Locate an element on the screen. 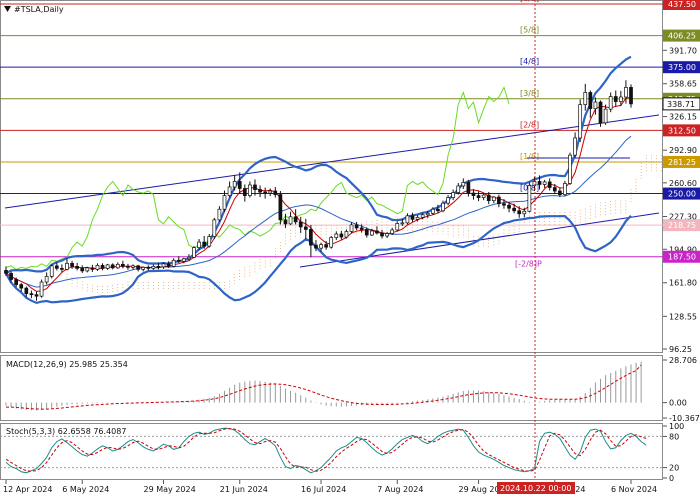 The image size is (700, 500). murrey-level-label: [3/8] is located at coordinates (529, 93).